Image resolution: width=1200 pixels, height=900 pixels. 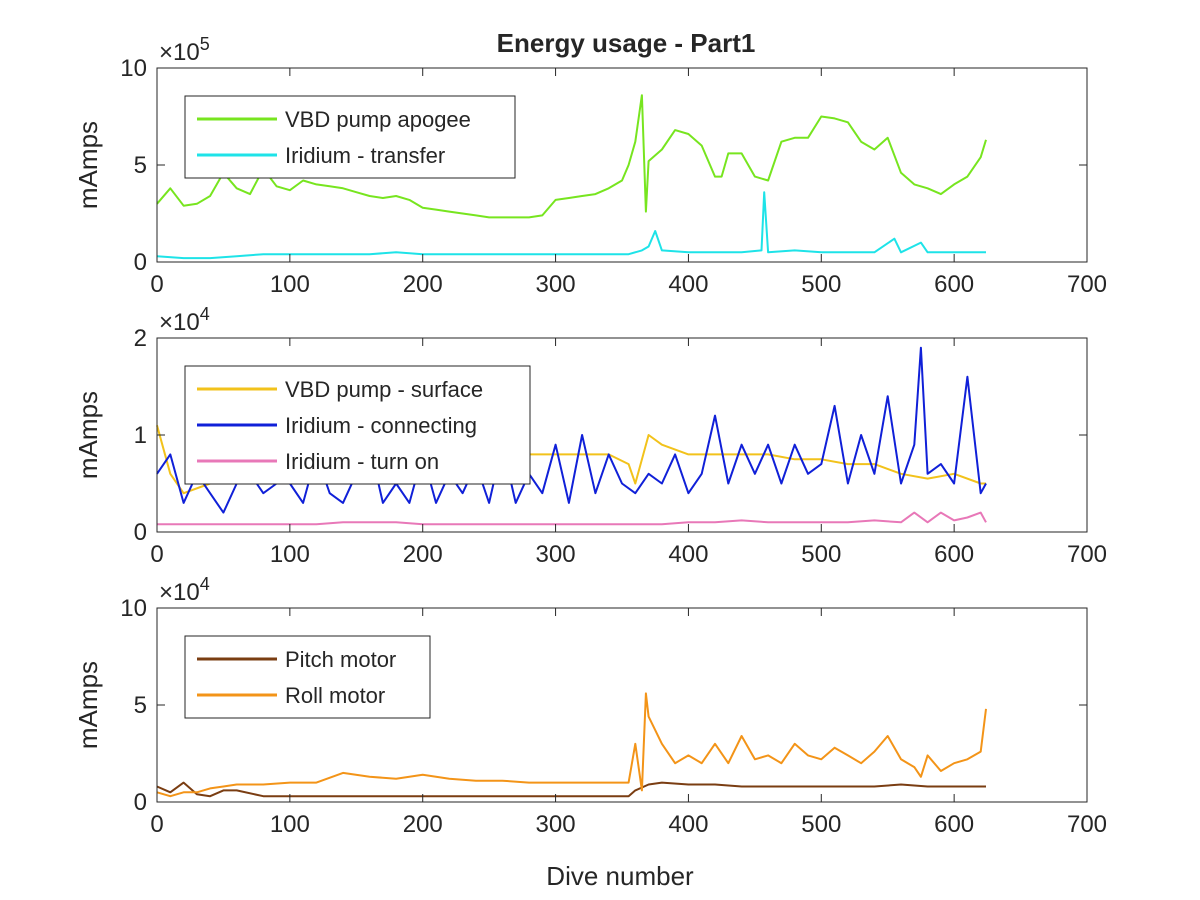 I want to click on legend-entry-label: VBD pump apogee, so click(x=378, y=119).